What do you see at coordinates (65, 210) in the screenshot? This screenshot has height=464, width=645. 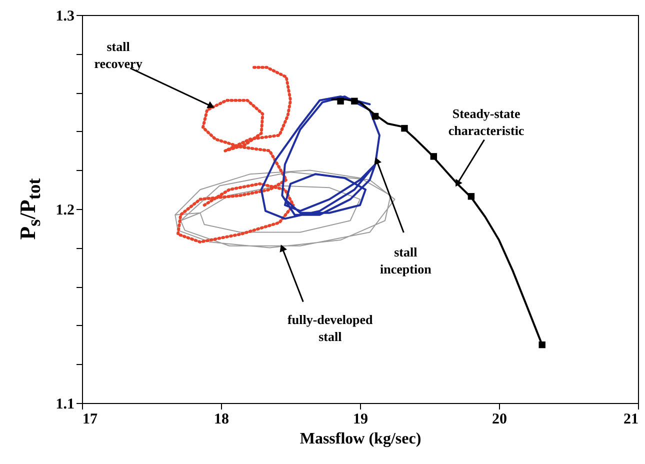 I see `y-tick-label: 1.2` at bounding box center [65, 210].